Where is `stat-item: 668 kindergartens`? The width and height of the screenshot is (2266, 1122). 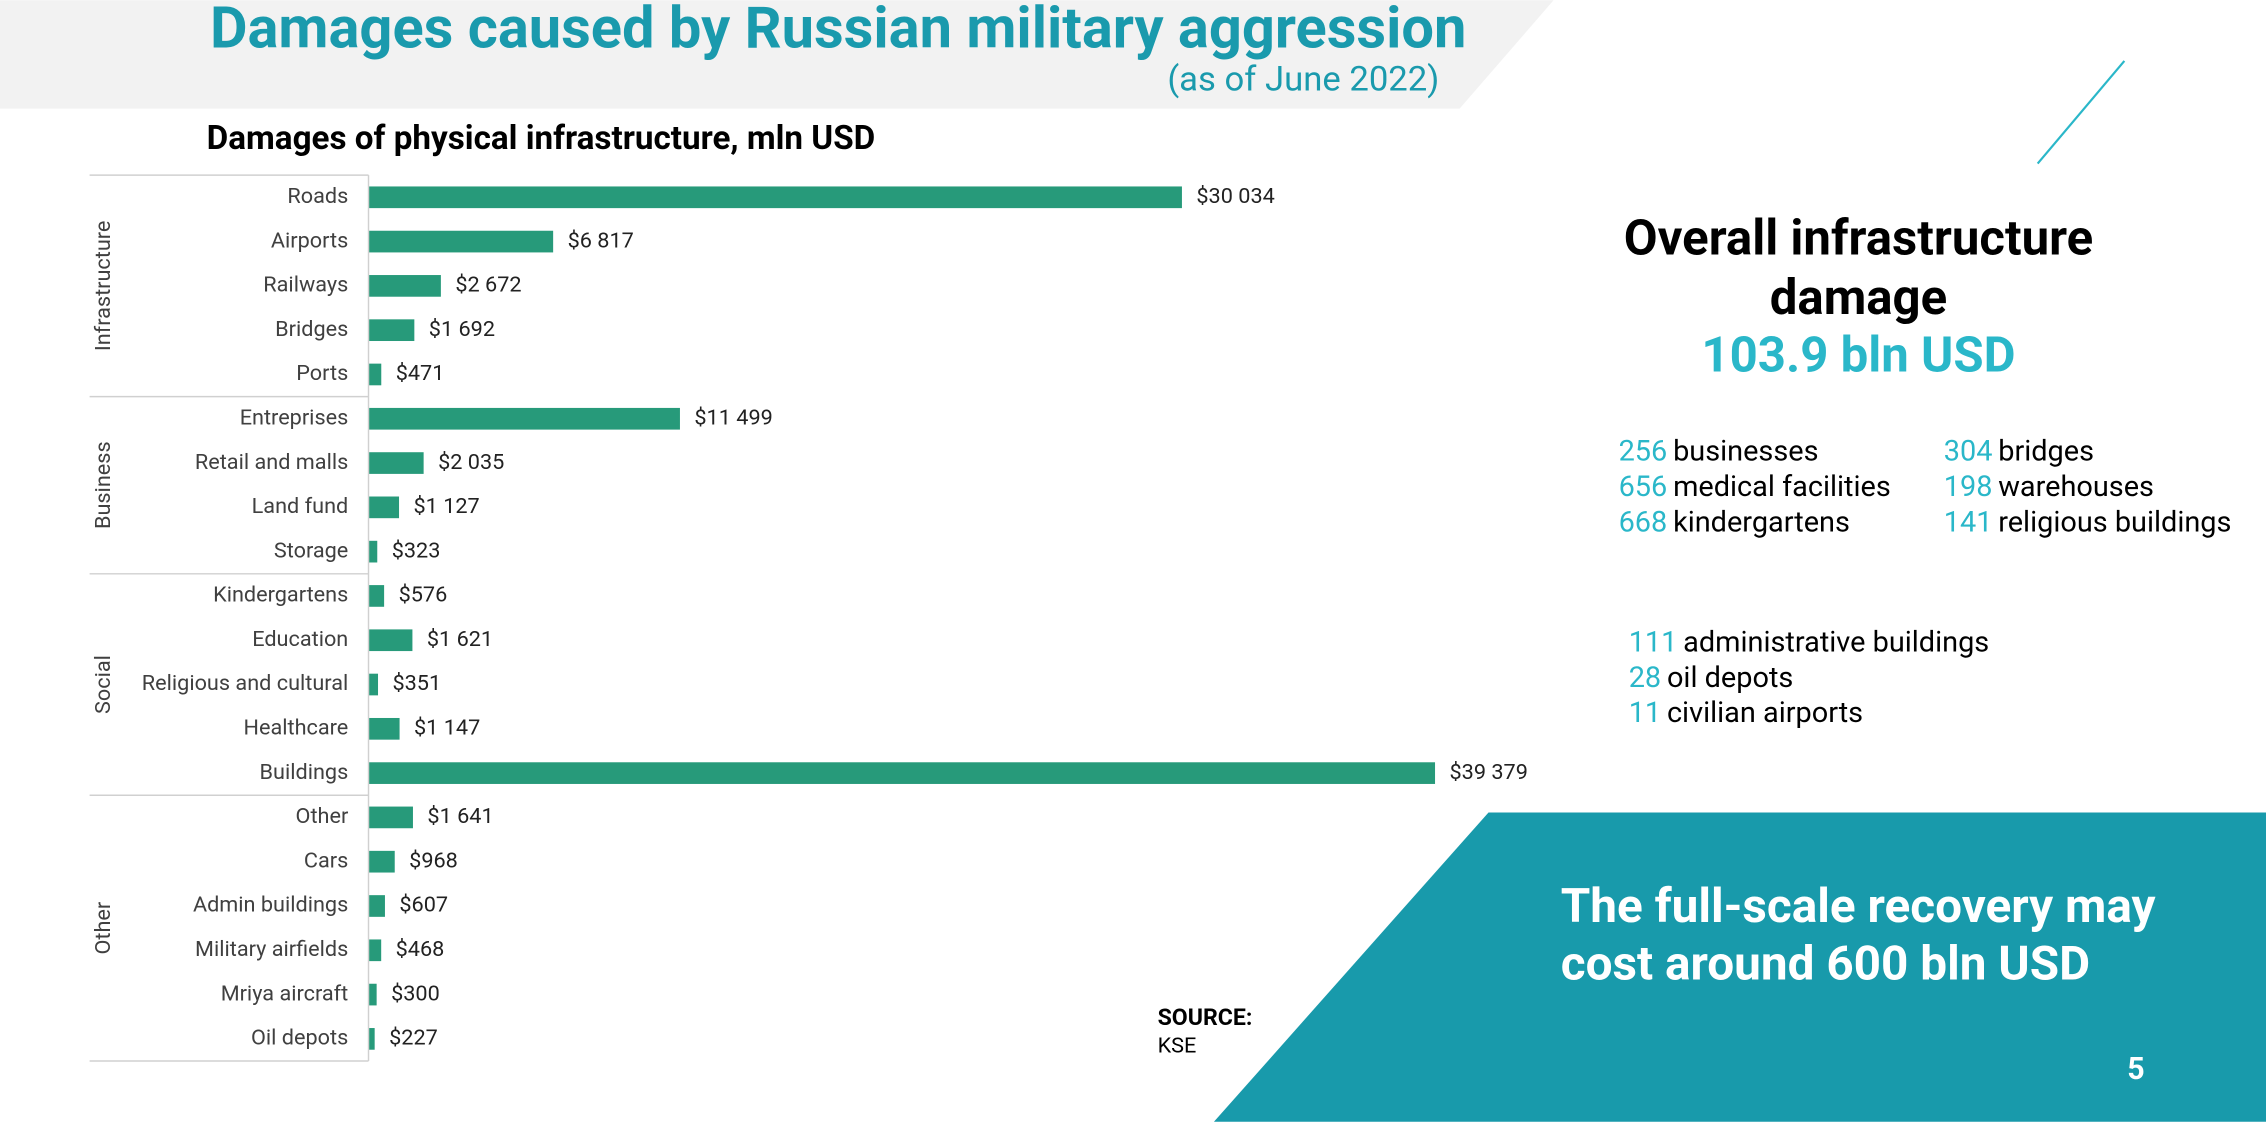 stat-item: 668 kindergartens is located at coordinates (1734, 522).